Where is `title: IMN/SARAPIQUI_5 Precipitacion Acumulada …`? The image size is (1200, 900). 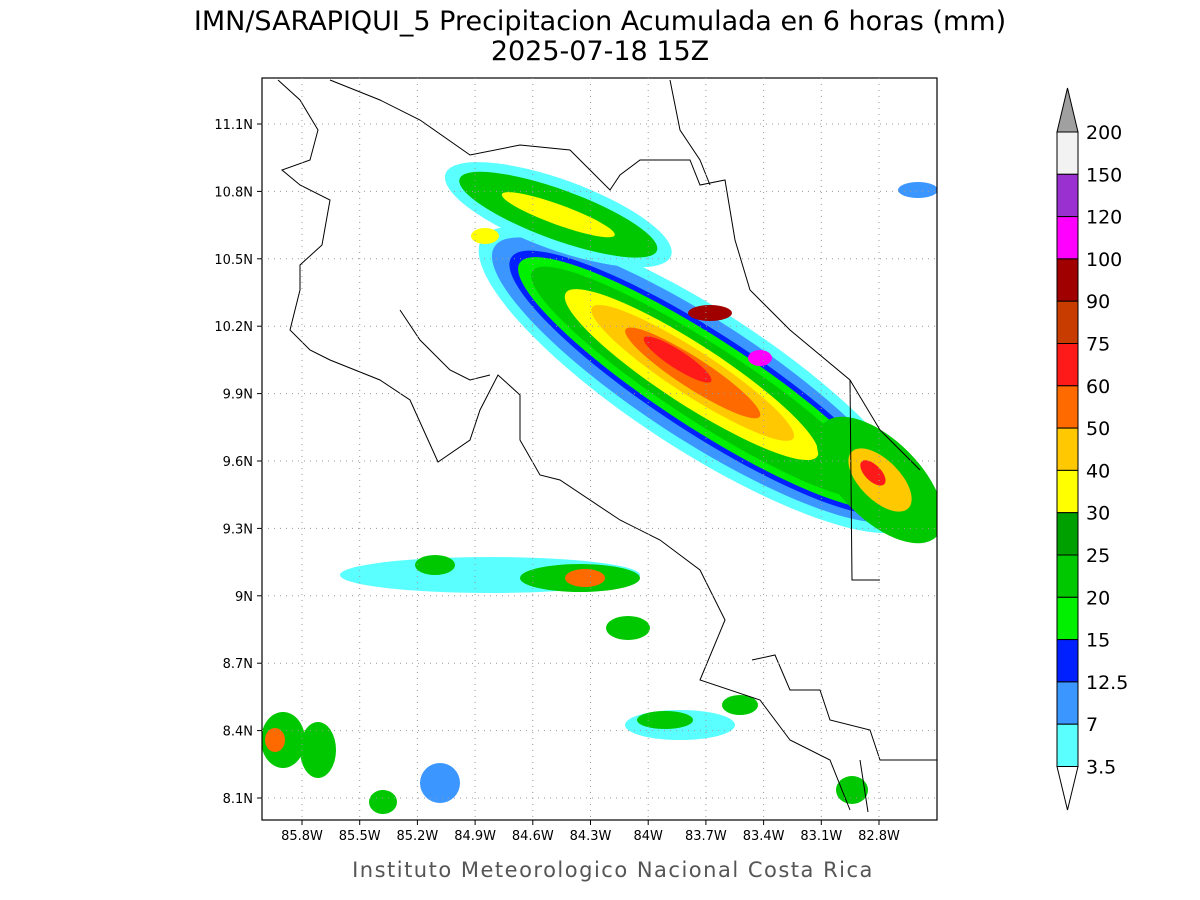
title: IMN/SARAPIQUI_5 Precipitacion Acumulada … is located at coordinates (600, 21).